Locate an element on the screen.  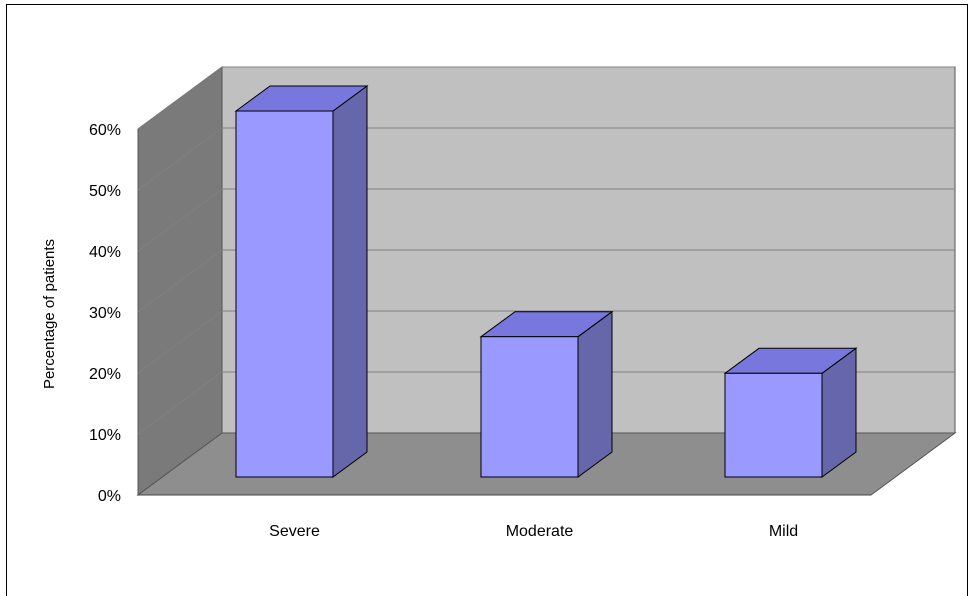
y-tick-label: 60% is located at coordinates (105, 130).